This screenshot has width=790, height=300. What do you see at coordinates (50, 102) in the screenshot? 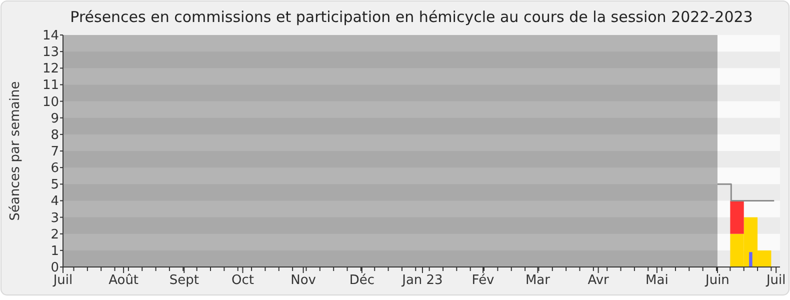
I see `y-tick-label: 10` at bounding box center [50, 102].